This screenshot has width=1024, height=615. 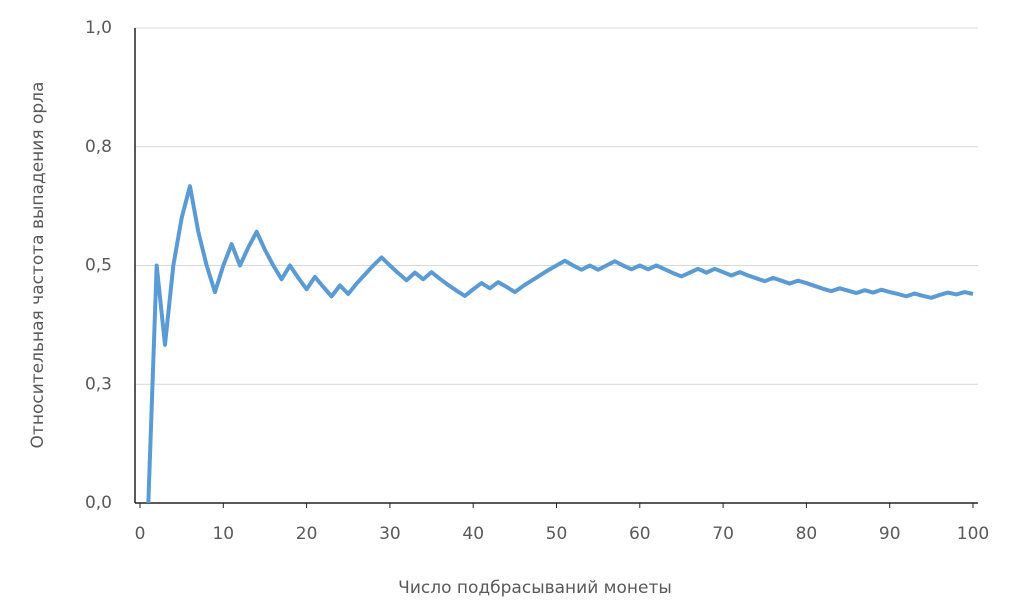 What do you see at coordinates (535, 588) in the screenshot?
I see `x-axis-title: Число подбрасываний монеты` at bounding box center [535, 588].